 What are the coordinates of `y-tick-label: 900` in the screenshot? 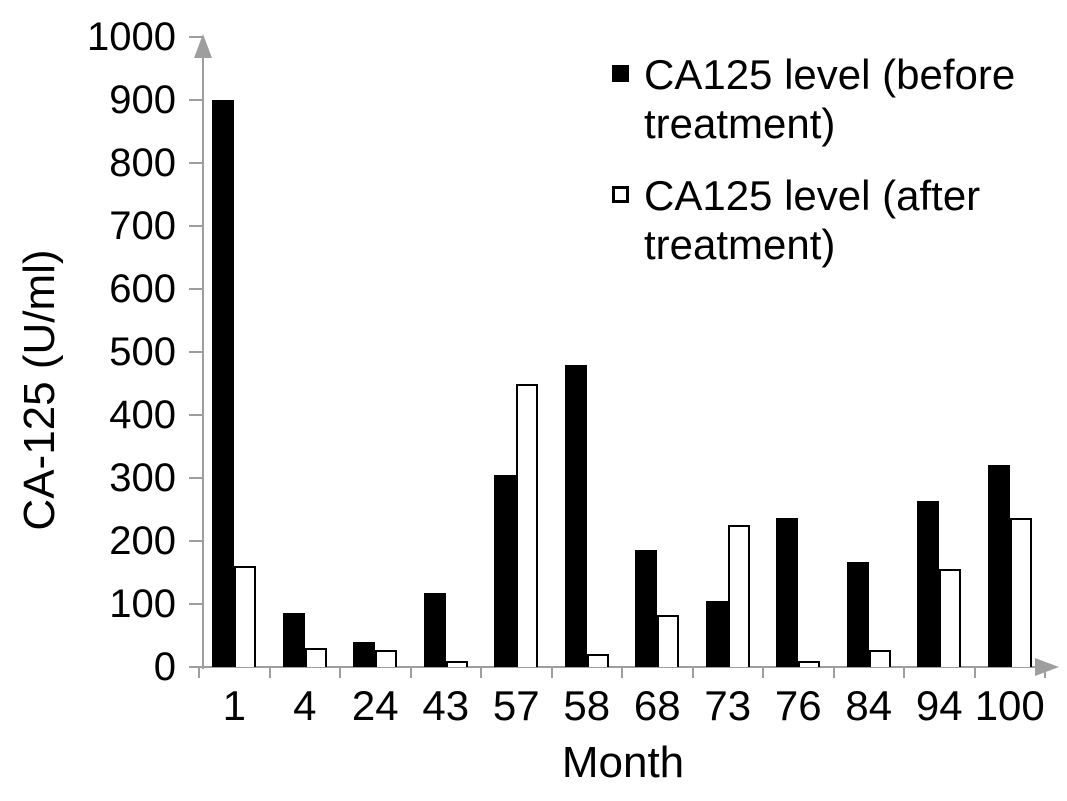 It's located at (142, 100).